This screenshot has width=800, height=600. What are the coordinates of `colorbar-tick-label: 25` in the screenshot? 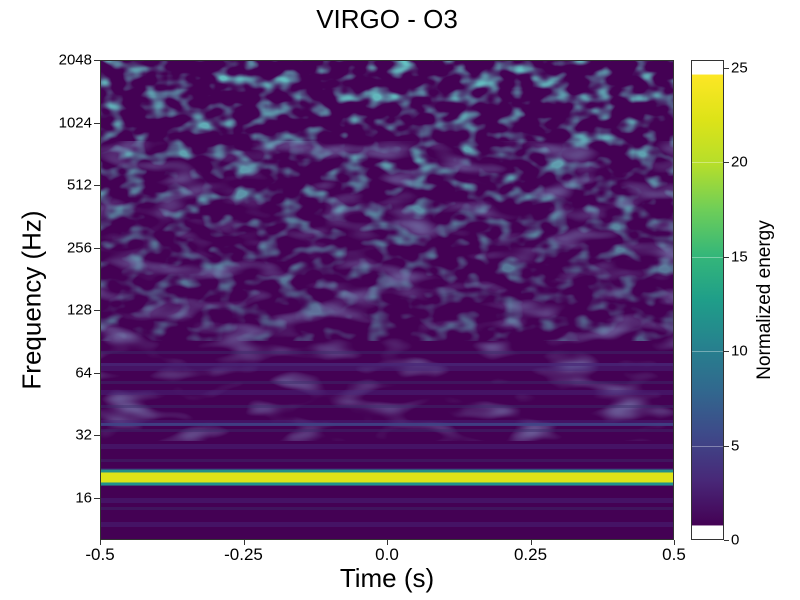 It's located at (739, 68).